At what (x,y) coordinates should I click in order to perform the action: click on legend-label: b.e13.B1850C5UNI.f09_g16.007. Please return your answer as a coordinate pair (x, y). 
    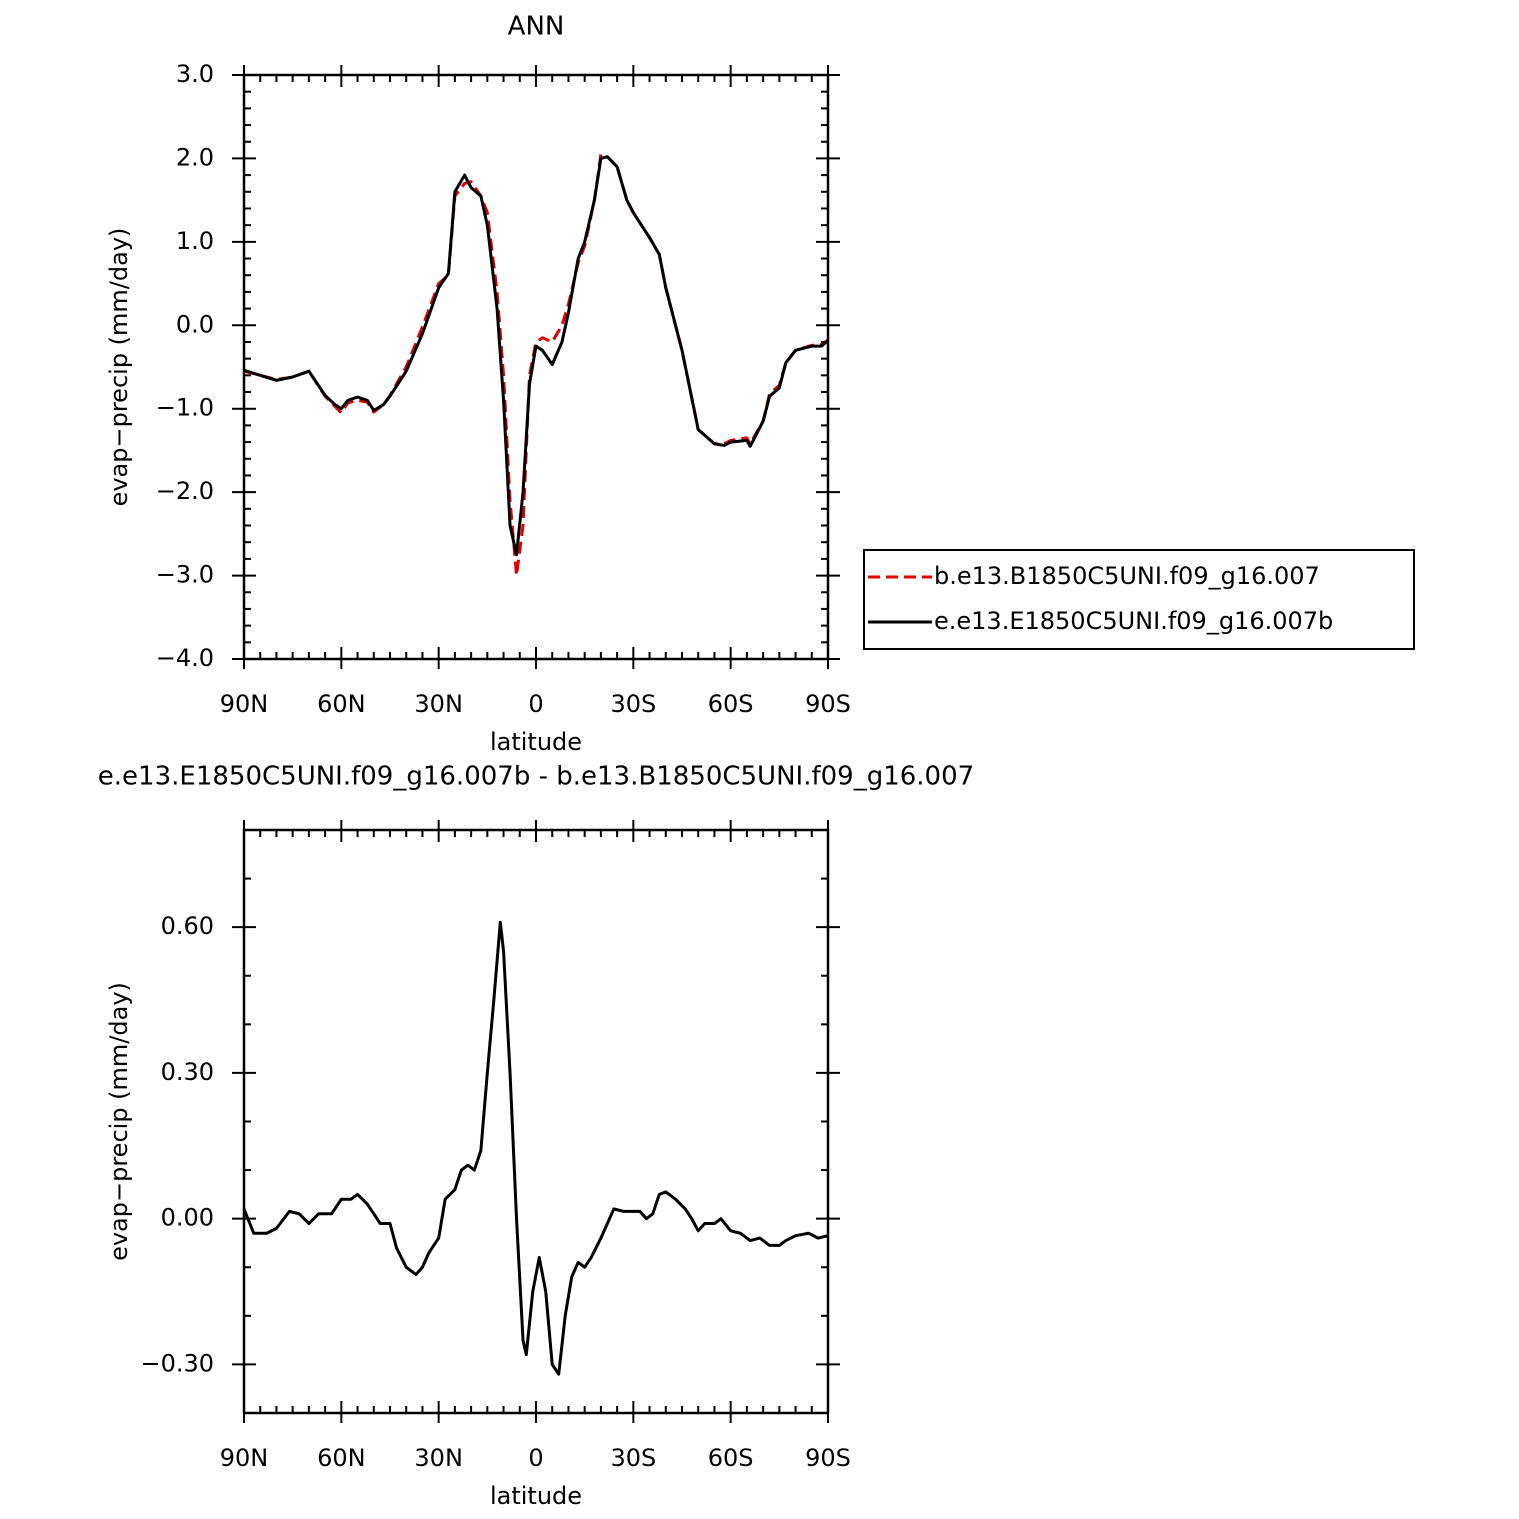
    Looking at the image, I should click on (1127, 576).